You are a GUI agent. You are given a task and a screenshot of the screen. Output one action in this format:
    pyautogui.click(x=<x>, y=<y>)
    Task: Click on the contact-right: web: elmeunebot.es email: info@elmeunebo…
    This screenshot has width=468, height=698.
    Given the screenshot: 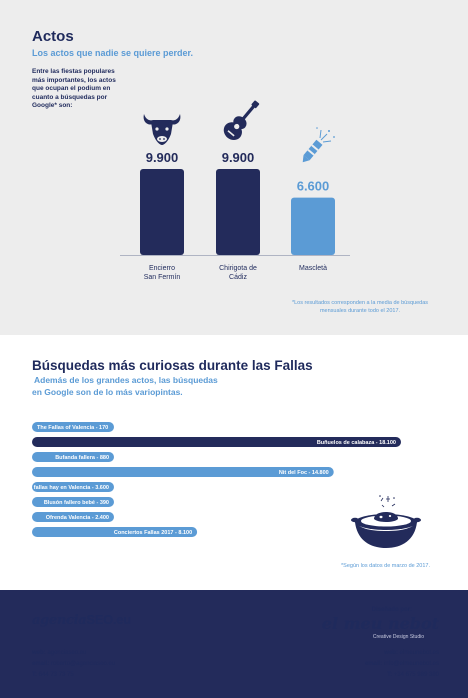 What is the action you would take?
    pyautogui.click(x=402, y=664)
    